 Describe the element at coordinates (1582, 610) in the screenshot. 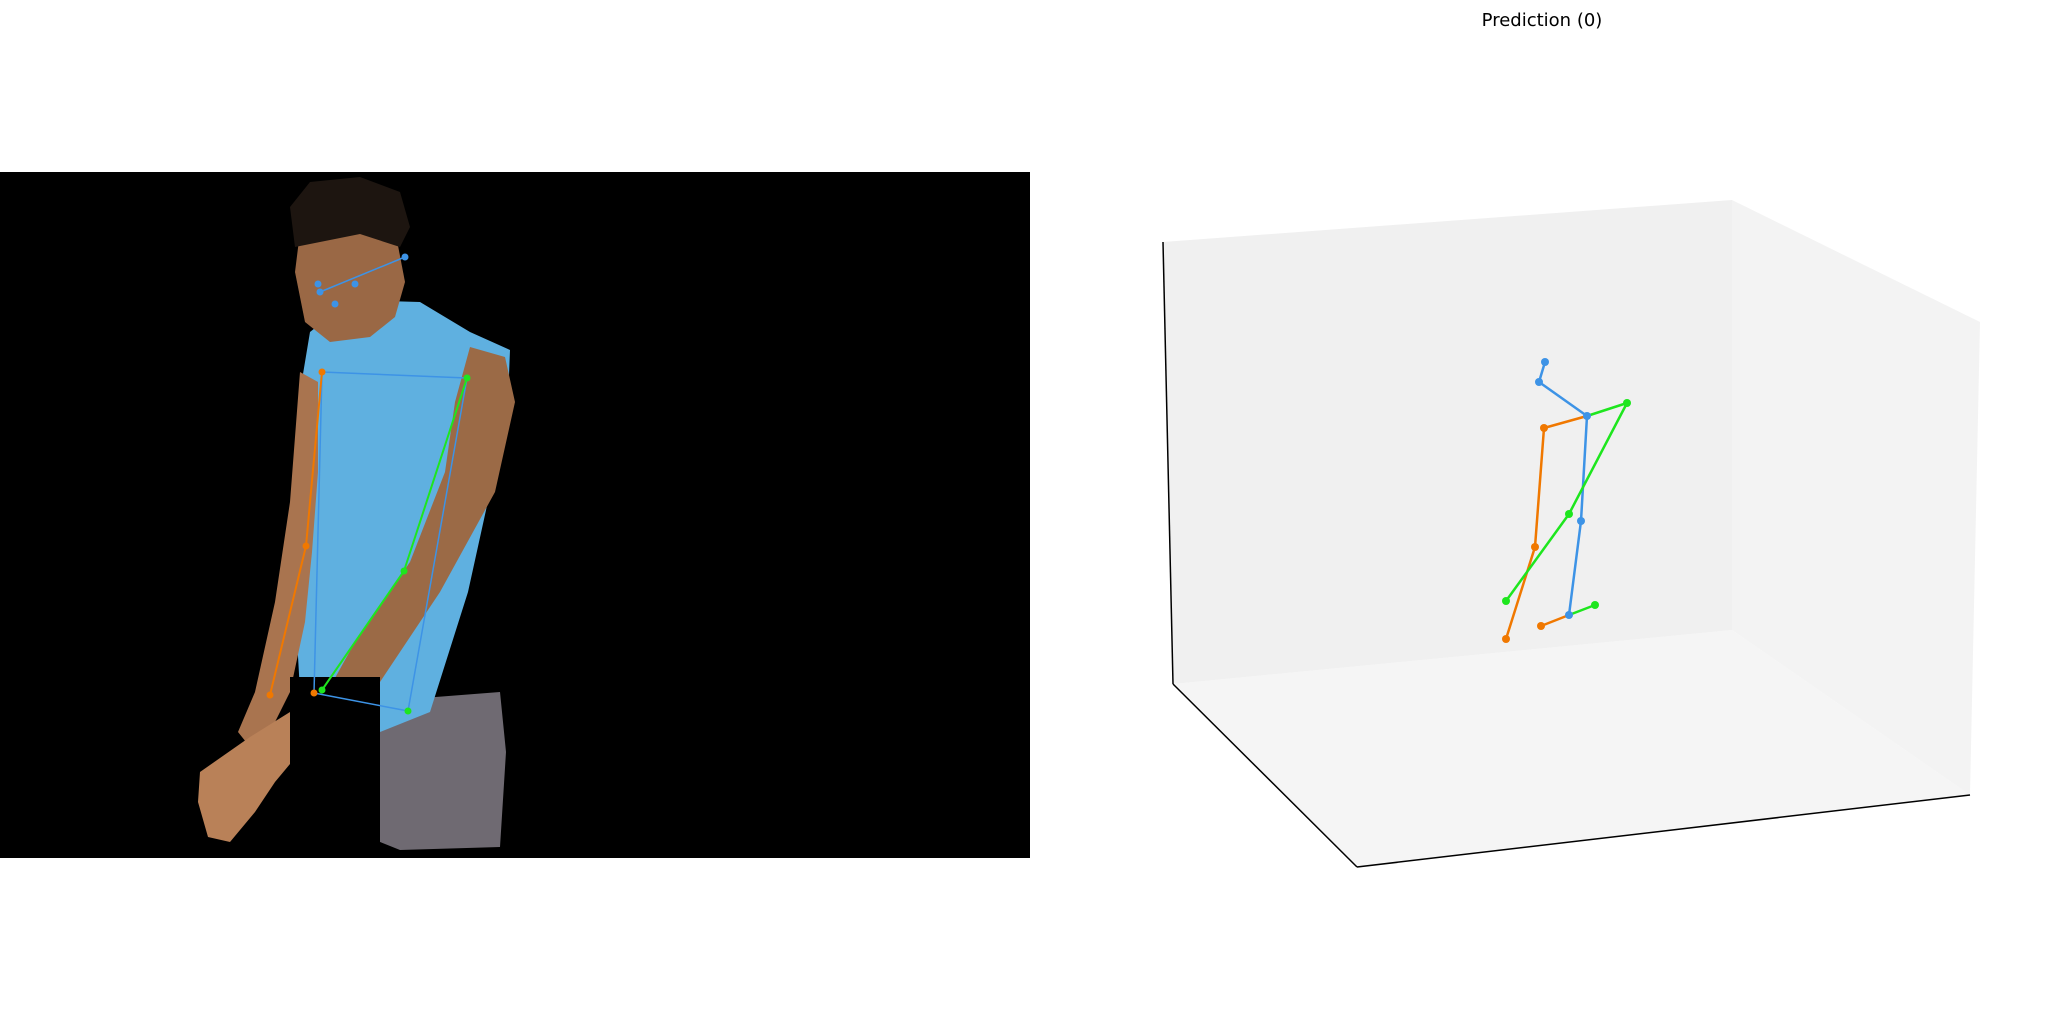

I see `bone-3d-right-hip` at that location.